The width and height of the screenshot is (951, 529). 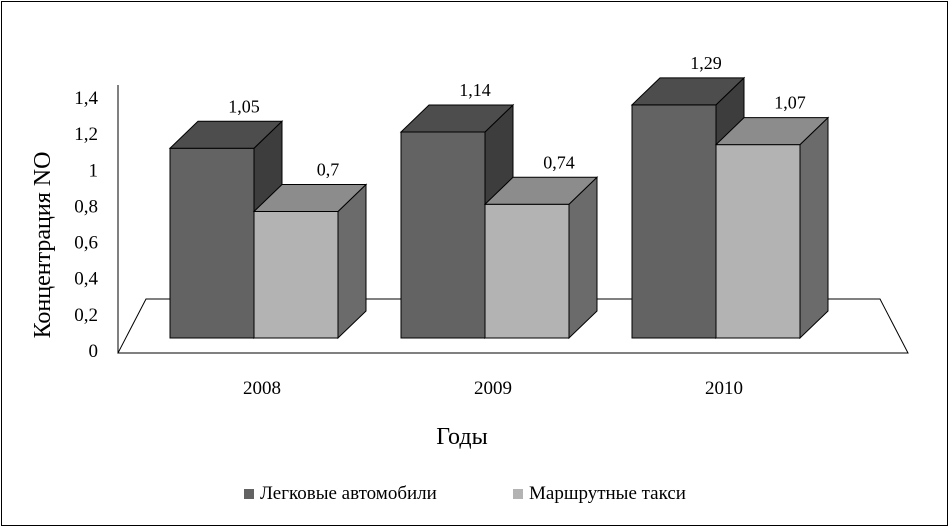 What do you see at coordinates (94, 170) in the screenshot?
I see `y-tick-label: 1` at bounding box center [94, 170].